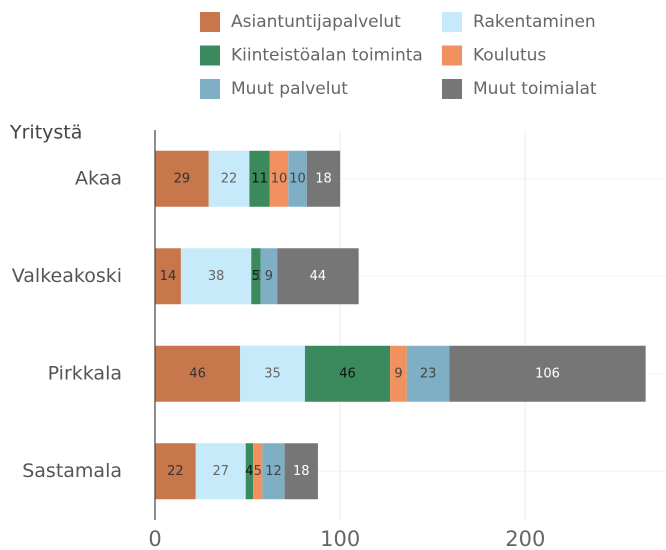 The width and height of the screenshot is (666, 550). I want to click on data-label: 4, so click(249, 471).